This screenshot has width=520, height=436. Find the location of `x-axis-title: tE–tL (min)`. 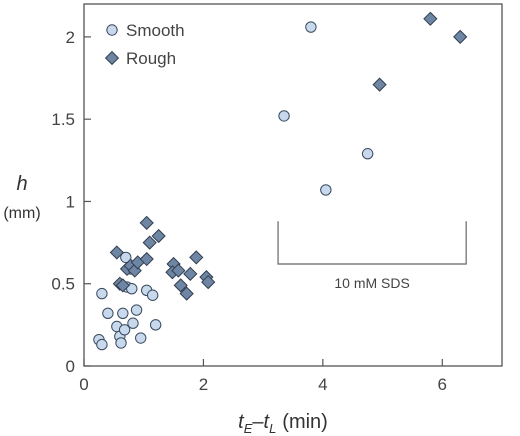

x-axis-title: tE–tL (min) is located at coordinates (283, 423).